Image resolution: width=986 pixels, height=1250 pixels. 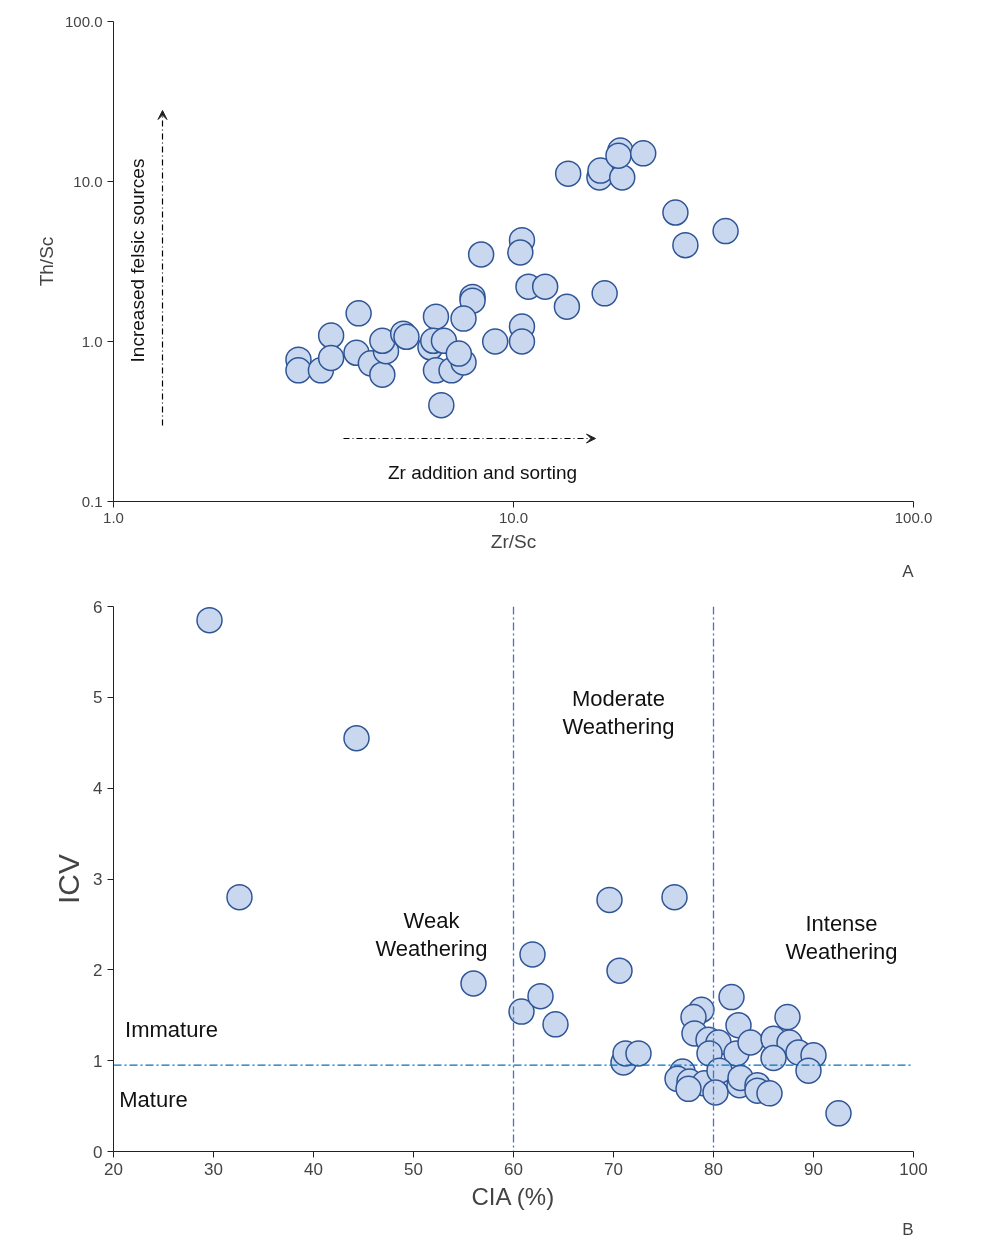 What do you see at coordinates (913, 517) in the screenshot?
I see `x-tick-label: 100.0` at bounding box center [913, 517].